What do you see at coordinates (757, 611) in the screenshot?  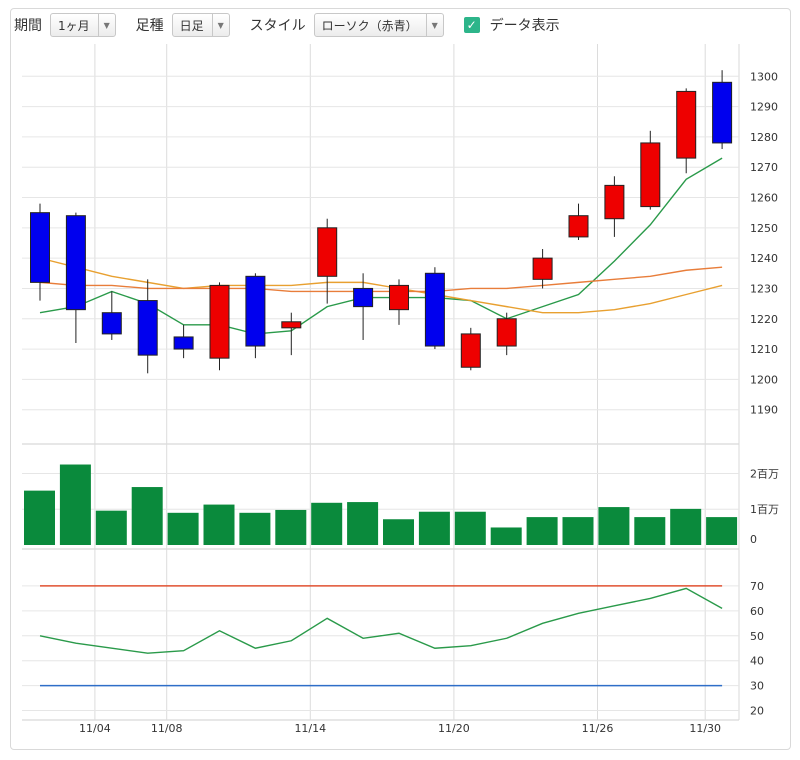 I see `oscillator-tick-label: 60` at bounding box center [757, 611].